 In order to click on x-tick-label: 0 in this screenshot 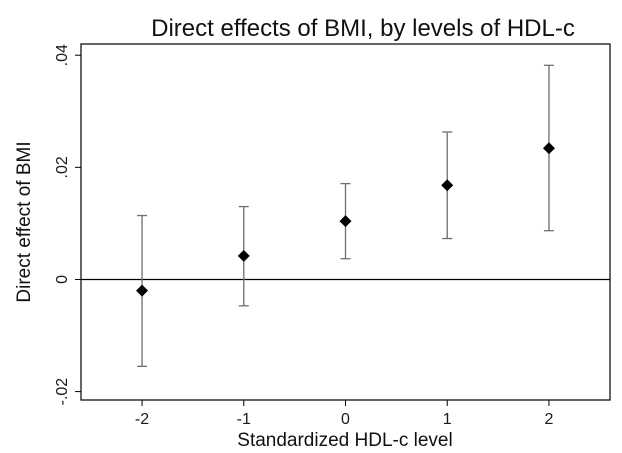, I will do `click(345, 419)`.